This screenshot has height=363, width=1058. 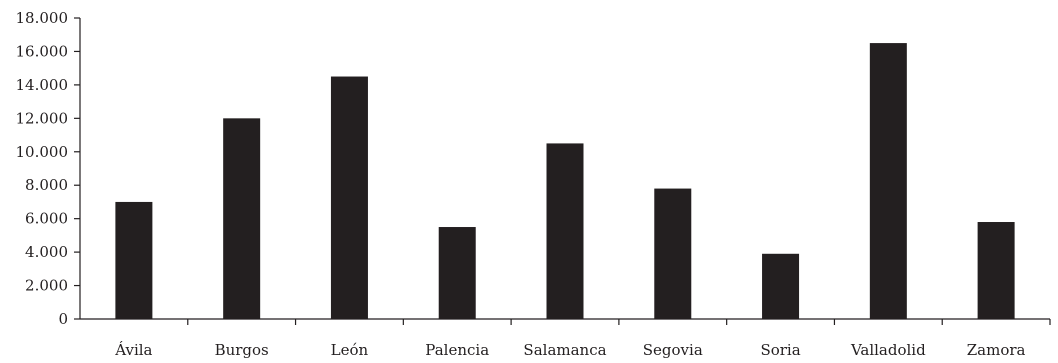 What do you see at coordinates (781, 286) in the screenshot?
I see `bar-soria` at bounding box center [781, 286].